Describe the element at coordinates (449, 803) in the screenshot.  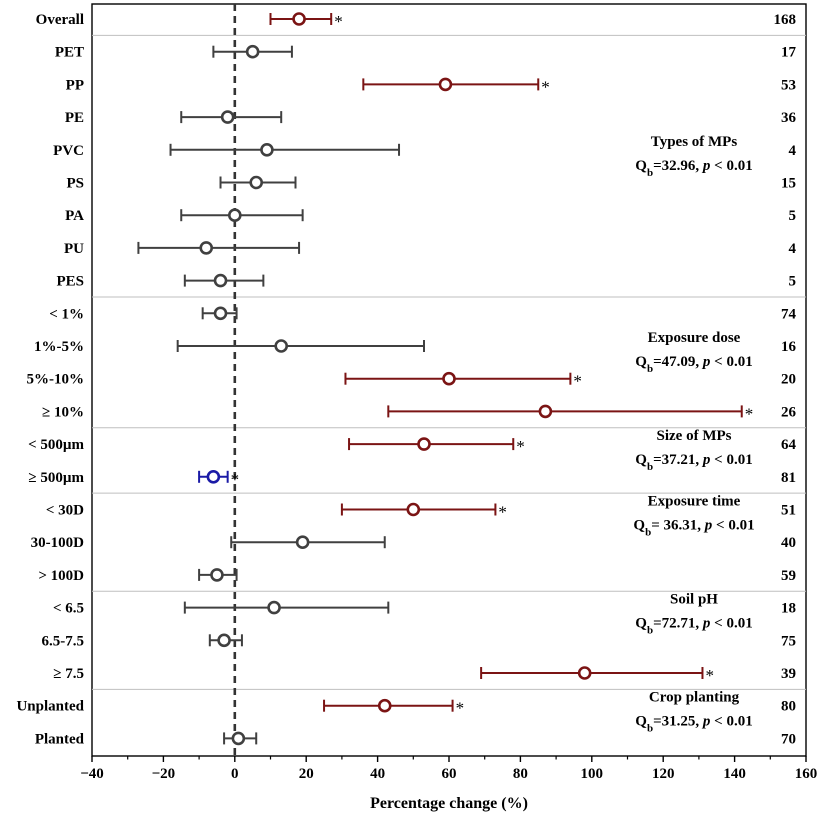
I see `x-axis-title: Percentage change (%)` at that location.